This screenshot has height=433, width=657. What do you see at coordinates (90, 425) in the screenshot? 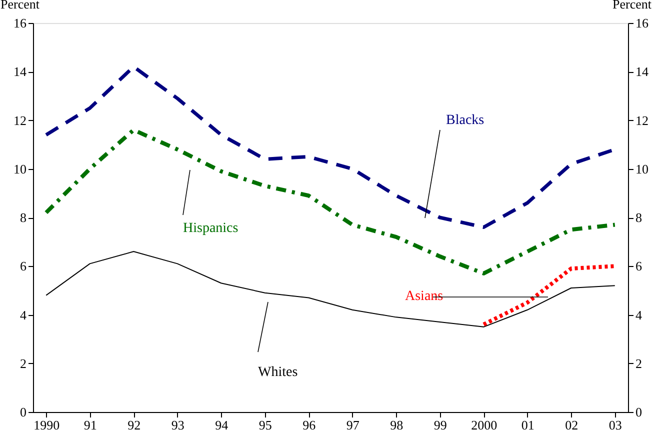
I see `x-tick-label: 91` at bounding box center [90, 425].